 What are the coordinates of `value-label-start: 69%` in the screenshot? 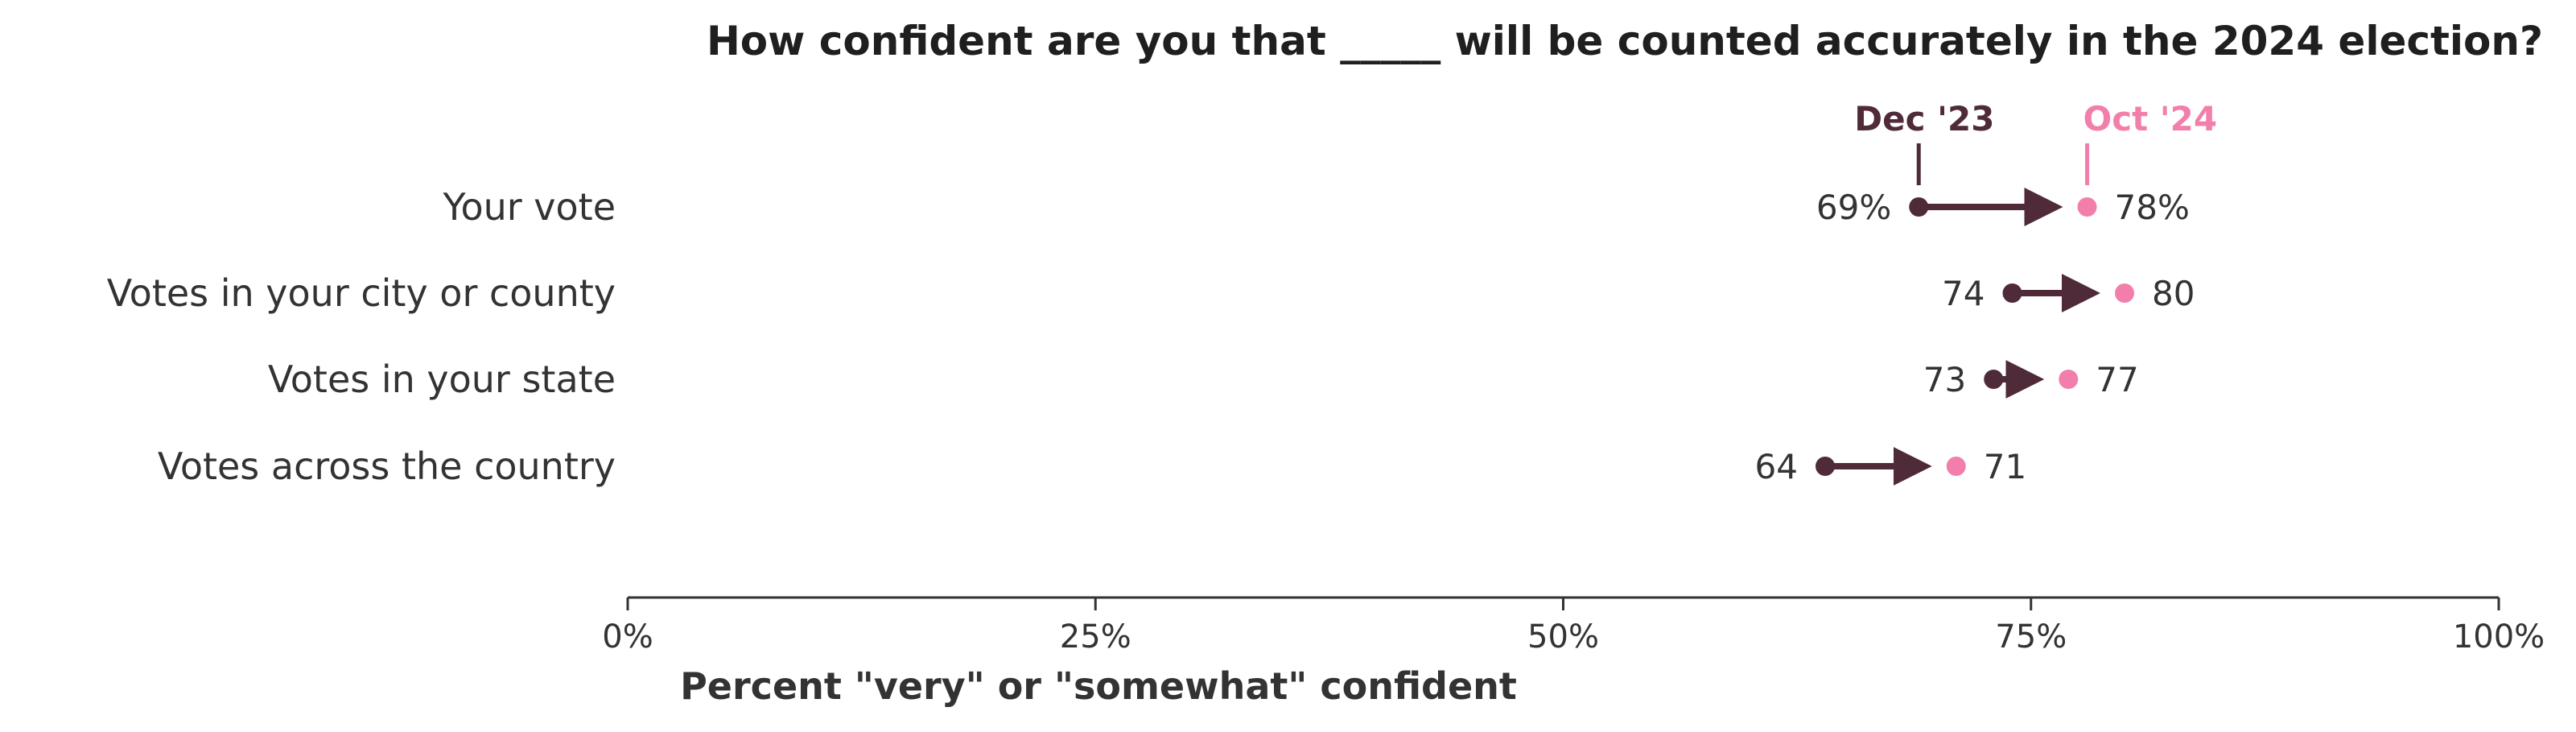 It's located at (1853, 208).